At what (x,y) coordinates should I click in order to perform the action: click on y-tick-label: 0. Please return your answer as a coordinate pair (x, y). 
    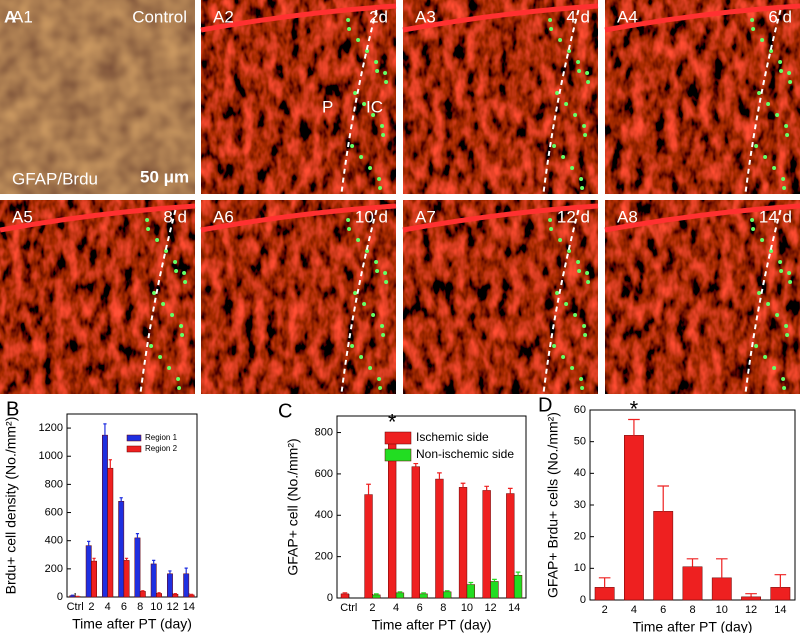
    Looking at the image, I should click on (60, 597).